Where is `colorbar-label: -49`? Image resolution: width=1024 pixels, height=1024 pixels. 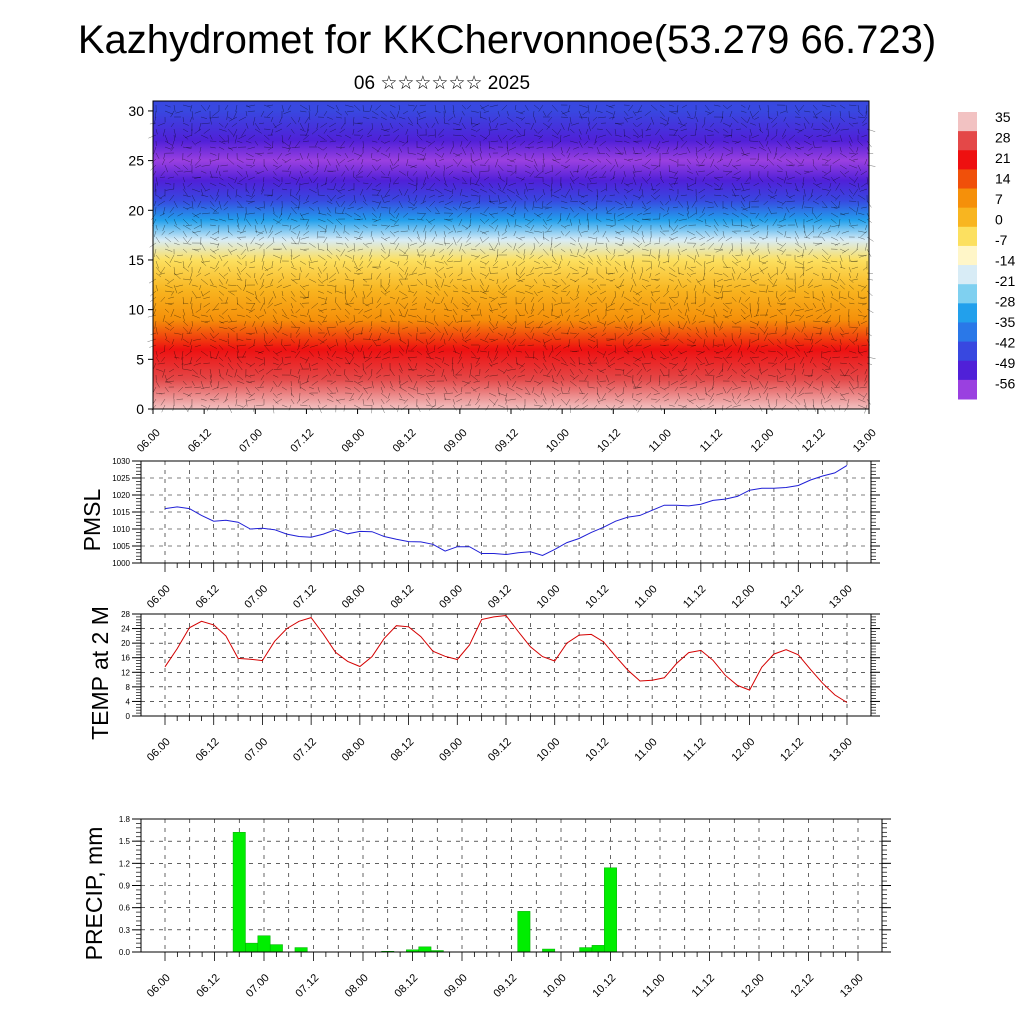 colorbar-label: -49 is located at coordinates (1005, 363).